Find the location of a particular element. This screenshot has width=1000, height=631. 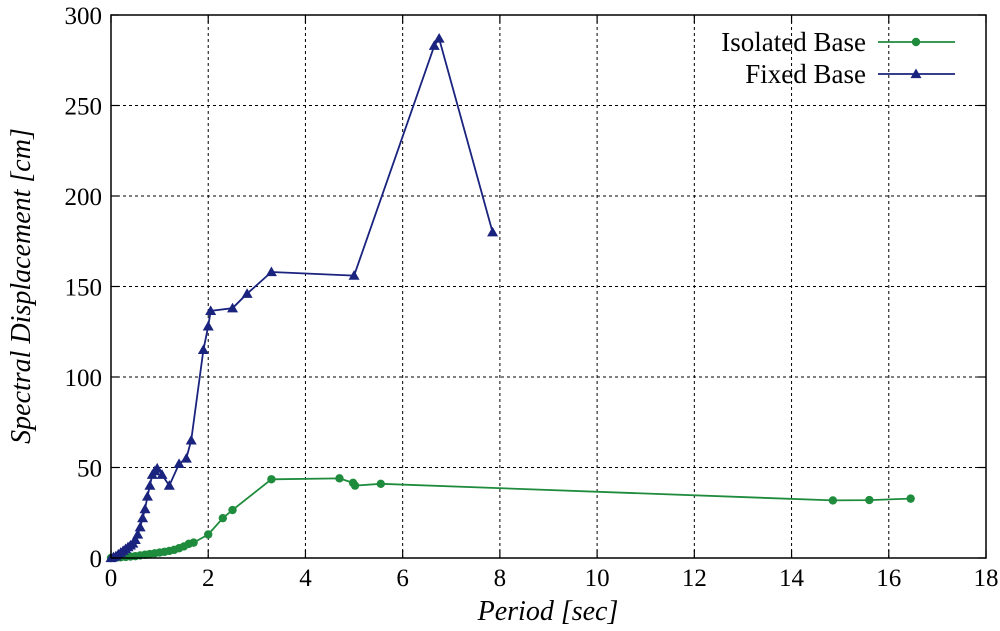

y-tick-label: 150 is located at coordinates (84, 288).